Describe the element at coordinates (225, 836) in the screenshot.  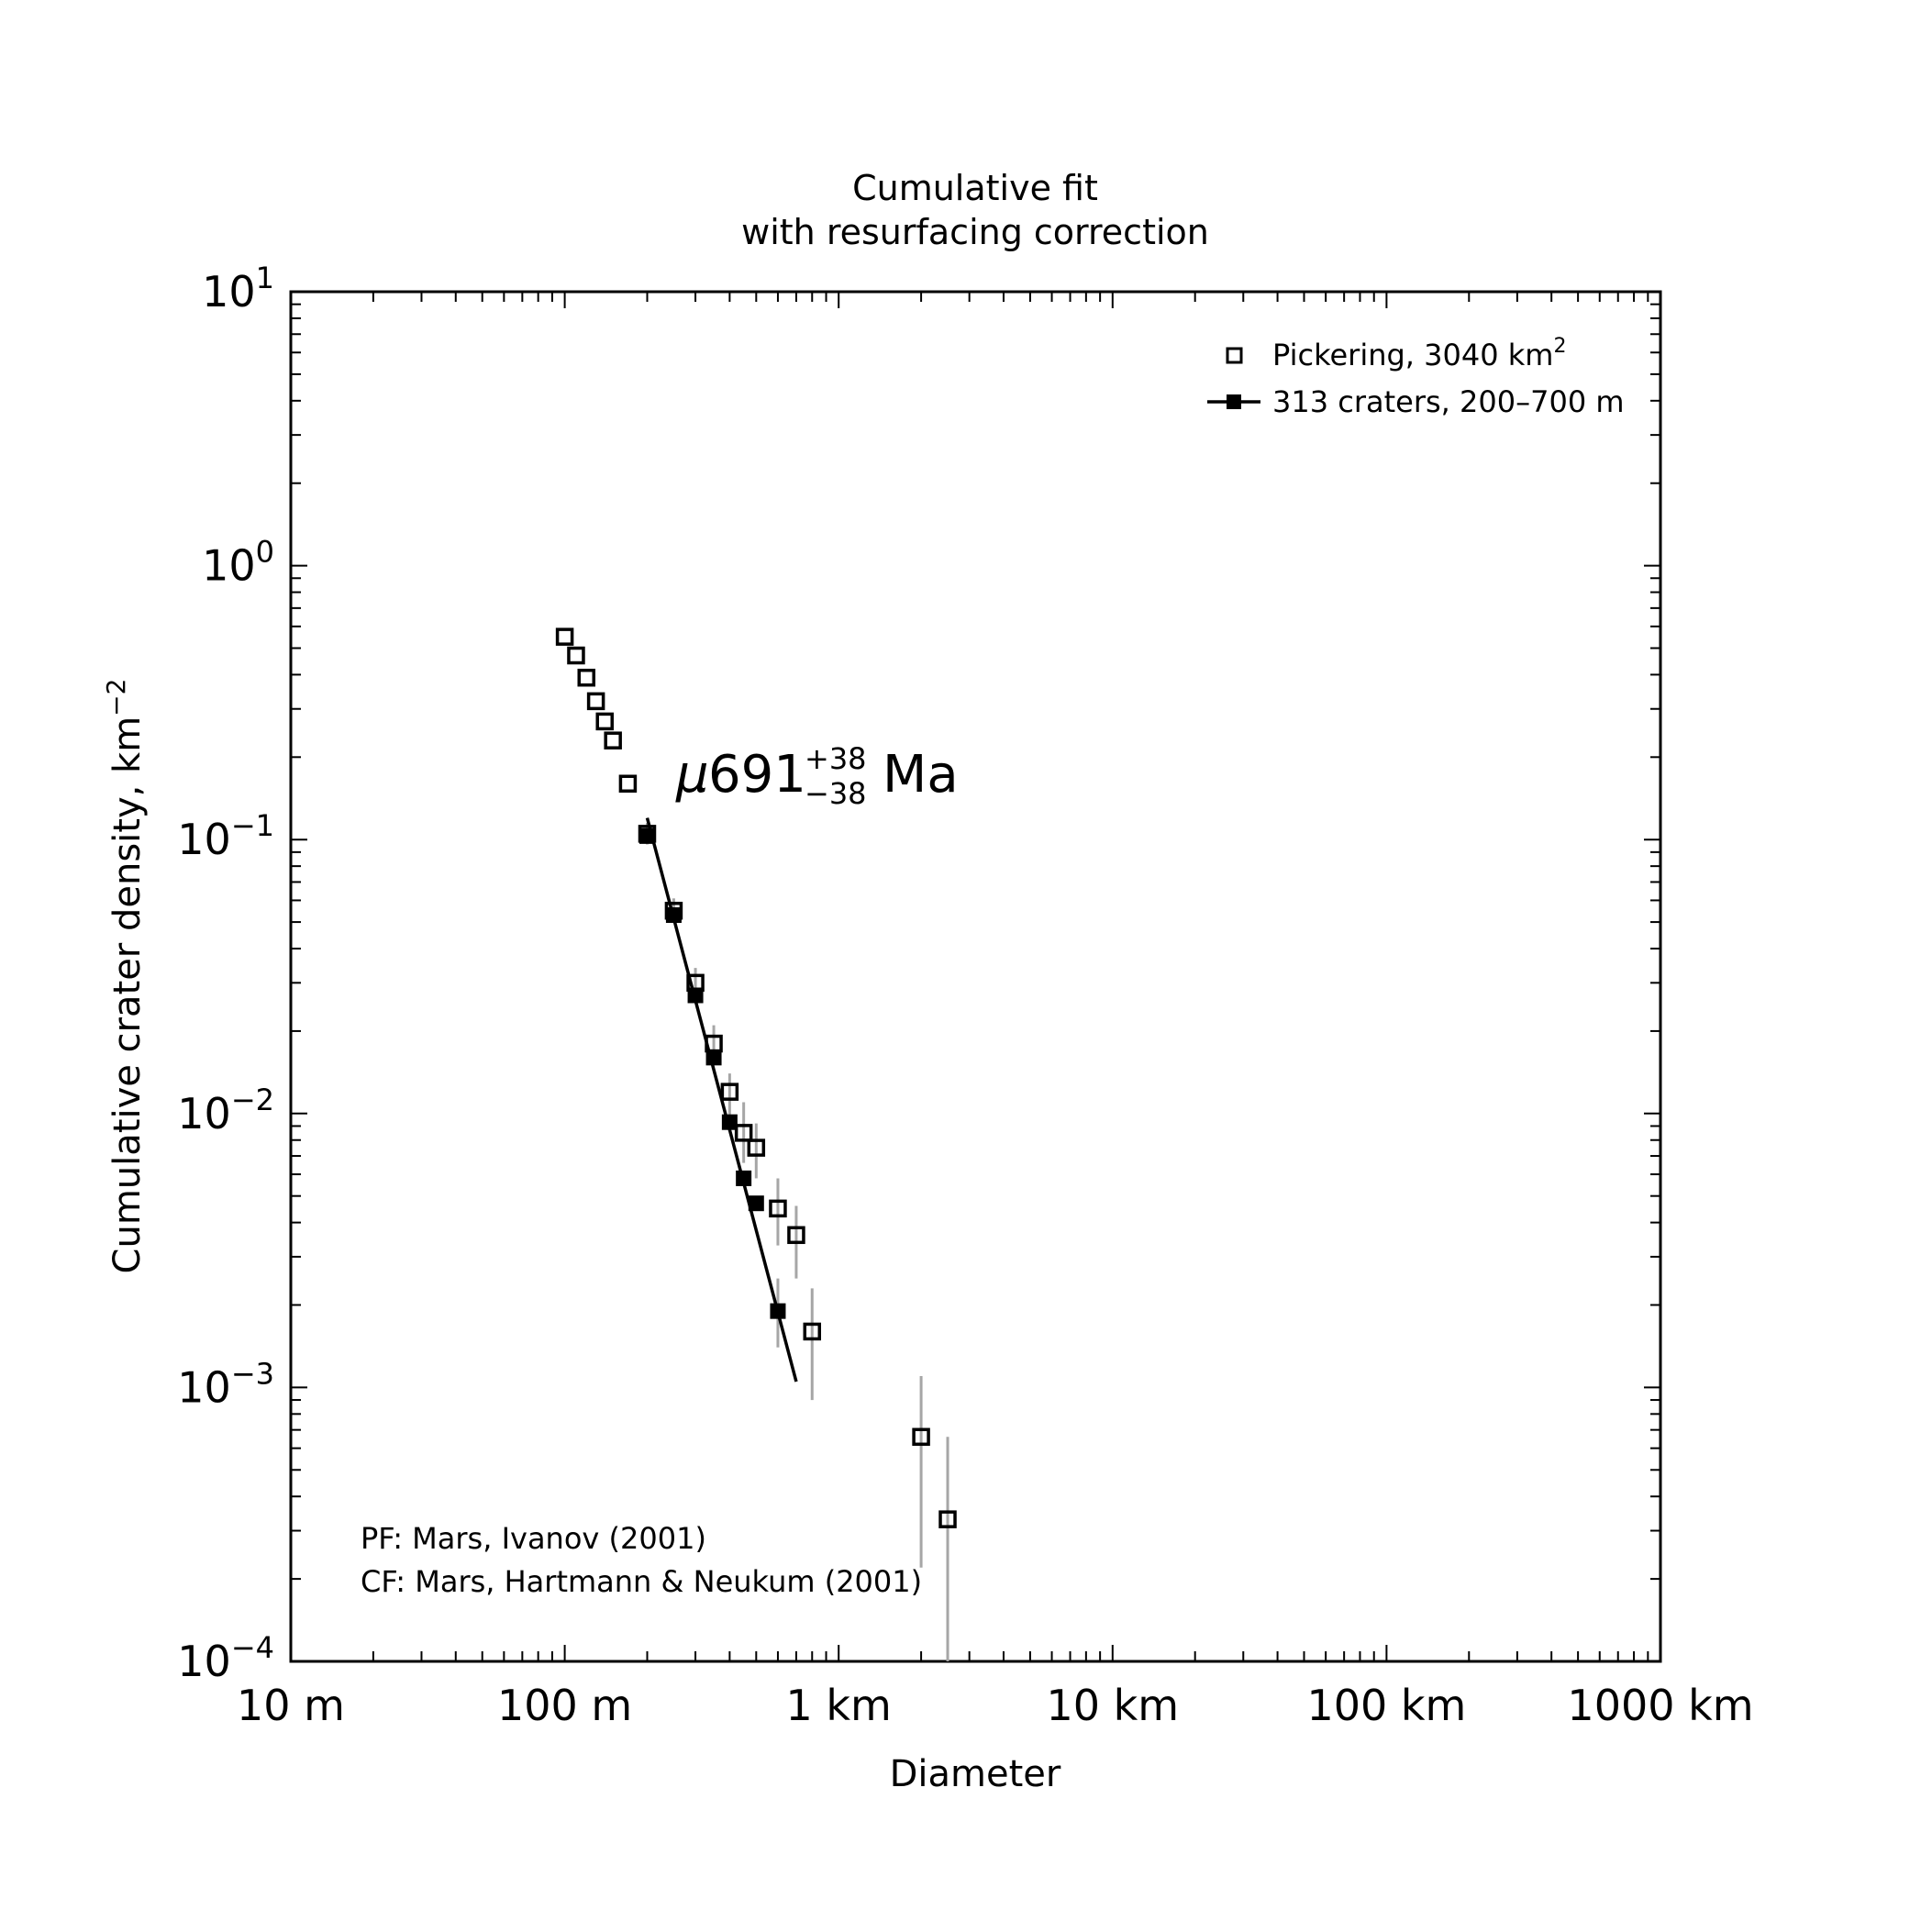
I see `y-tick-label: 10⁻¹` at that location.